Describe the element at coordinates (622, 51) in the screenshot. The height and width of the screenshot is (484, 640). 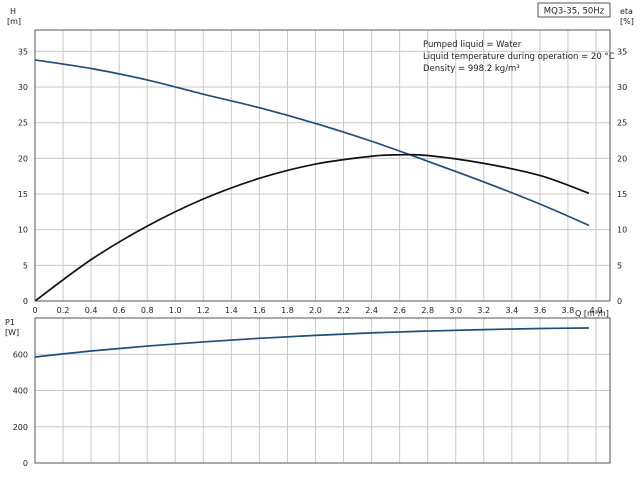
I see `y-tick-label-right: 35` at that location.